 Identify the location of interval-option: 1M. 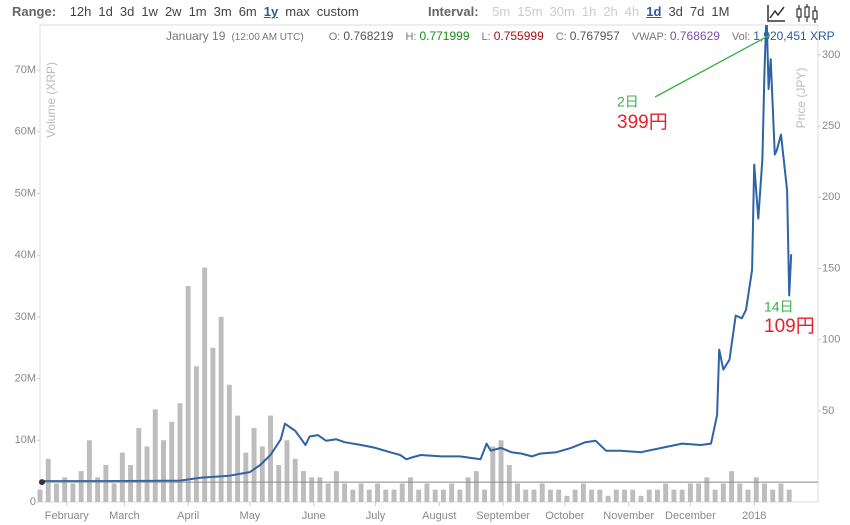
(720, 11).